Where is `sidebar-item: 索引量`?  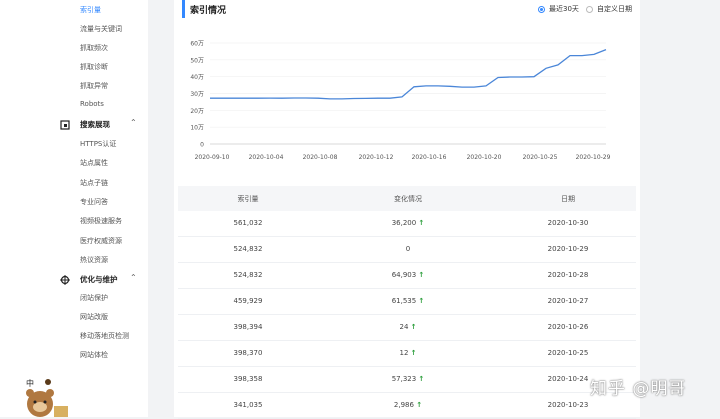
sidebar-item: 索引量 is located at coordinates (90, 10).